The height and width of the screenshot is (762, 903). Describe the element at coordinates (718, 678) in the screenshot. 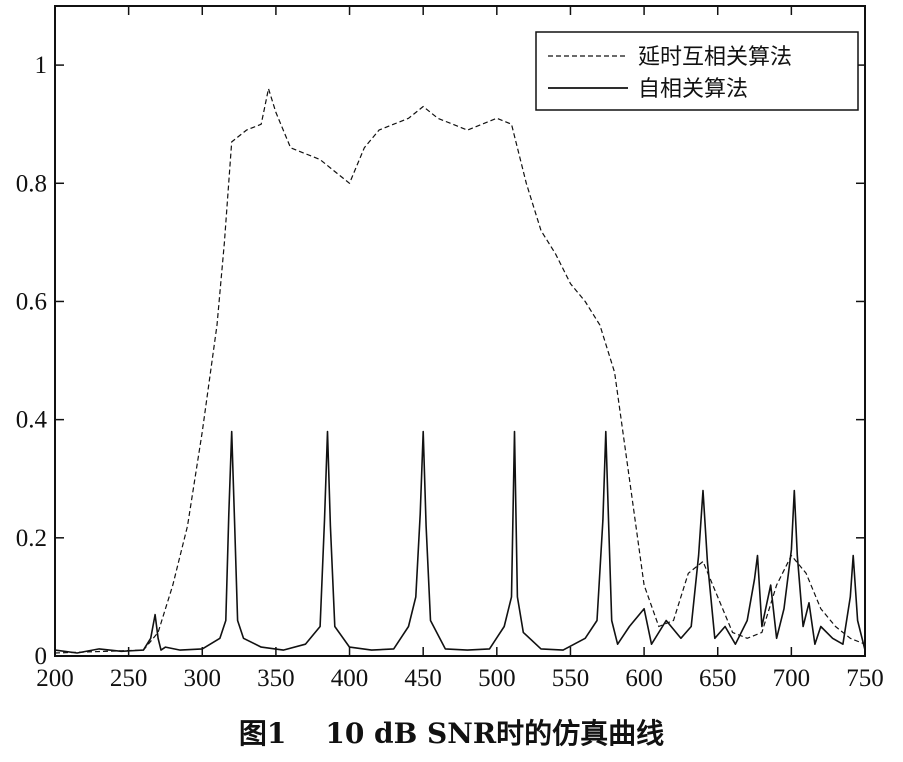

I see `x-tick-label: 650` at that location.